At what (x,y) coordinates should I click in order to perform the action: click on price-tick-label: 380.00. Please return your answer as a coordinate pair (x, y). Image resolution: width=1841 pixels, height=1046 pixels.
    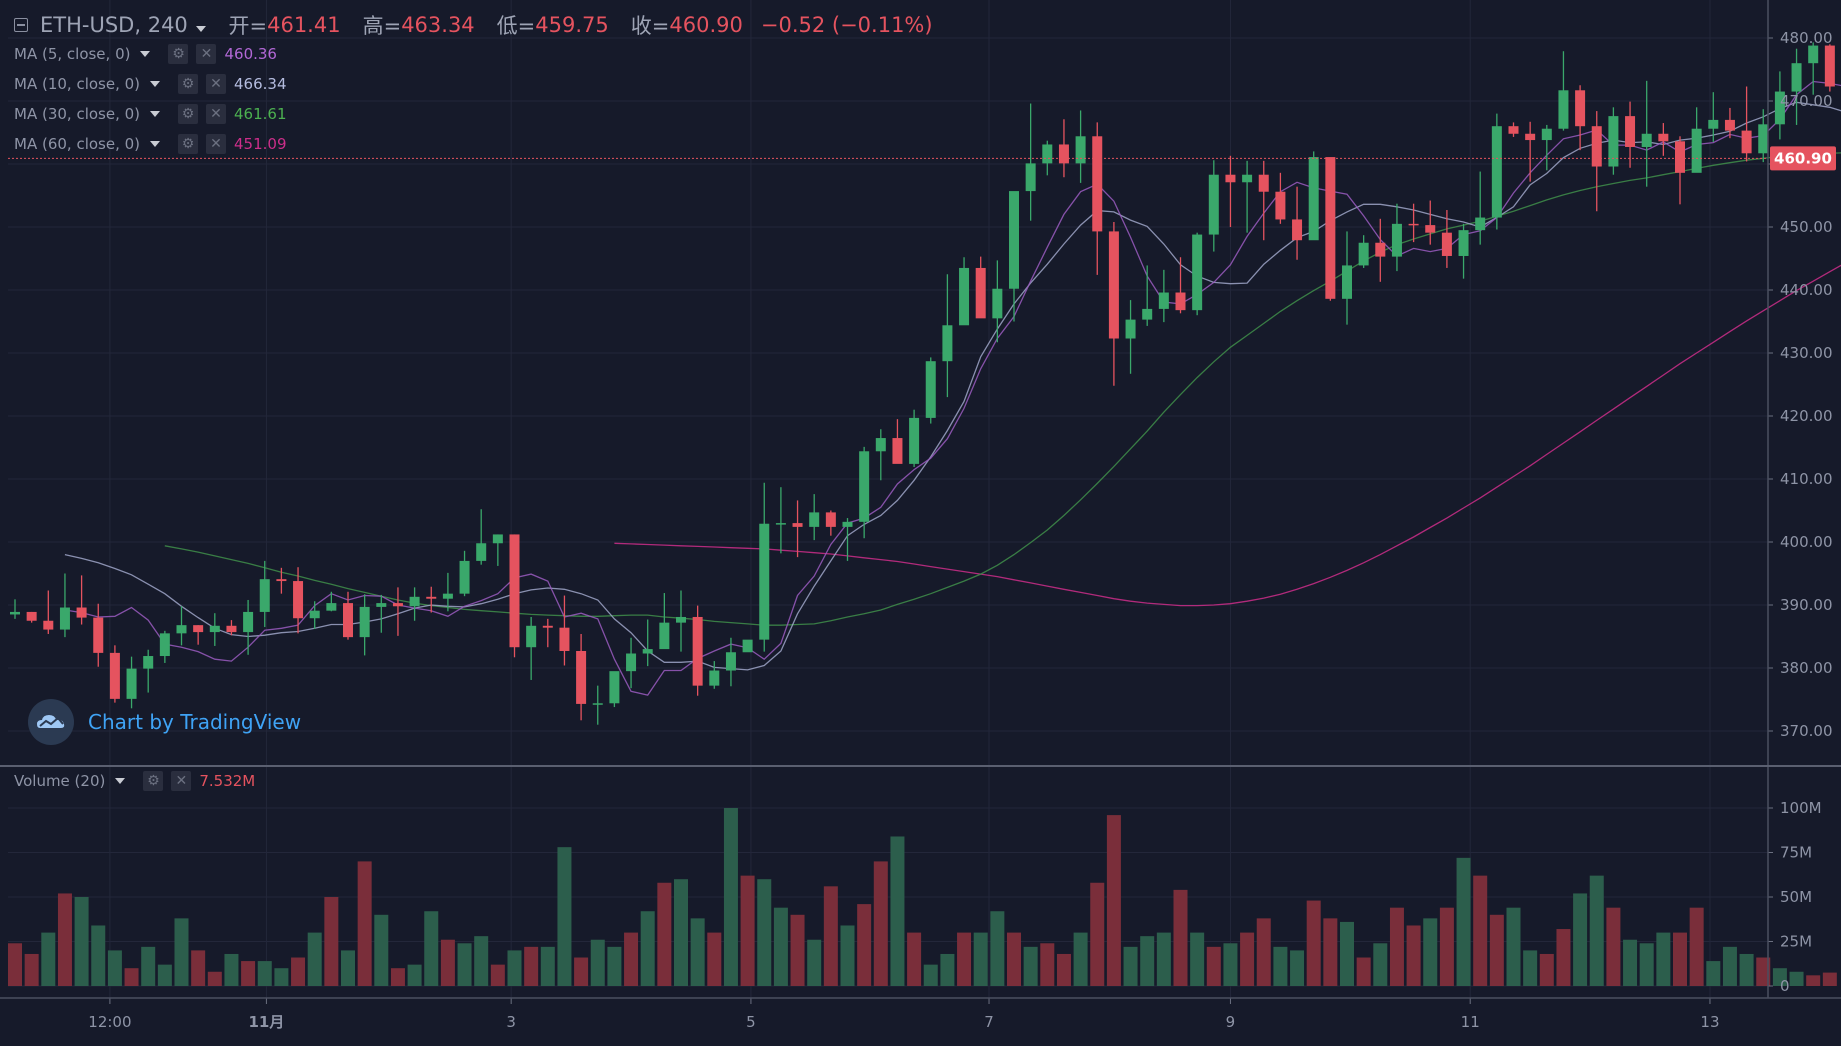
    Looking at the image, I should click on (1806, 668).